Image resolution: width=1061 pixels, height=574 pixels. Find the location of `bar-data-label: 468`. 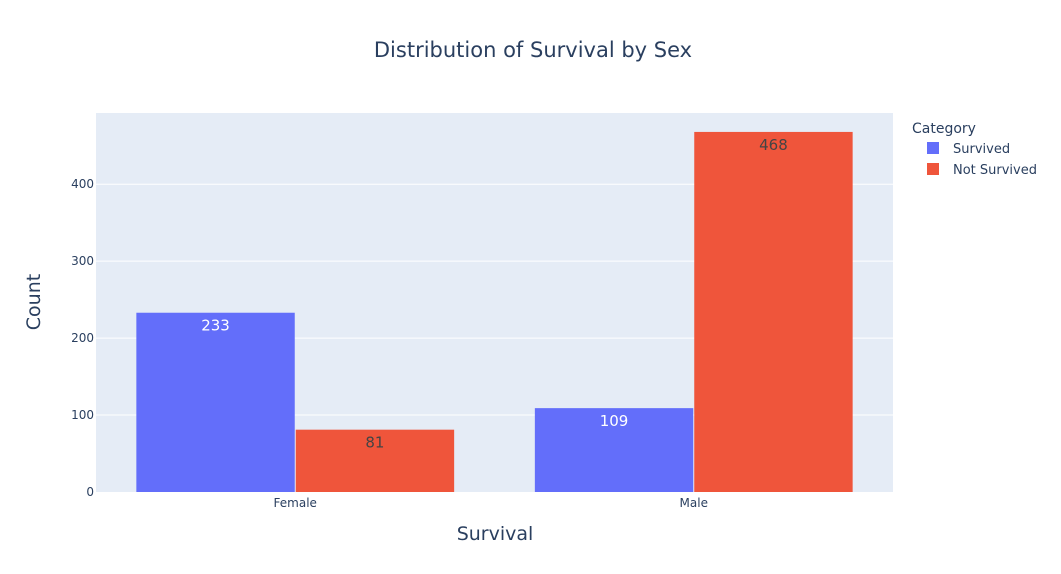

bar-data-label: 468 is located at coordinates (773, 145).